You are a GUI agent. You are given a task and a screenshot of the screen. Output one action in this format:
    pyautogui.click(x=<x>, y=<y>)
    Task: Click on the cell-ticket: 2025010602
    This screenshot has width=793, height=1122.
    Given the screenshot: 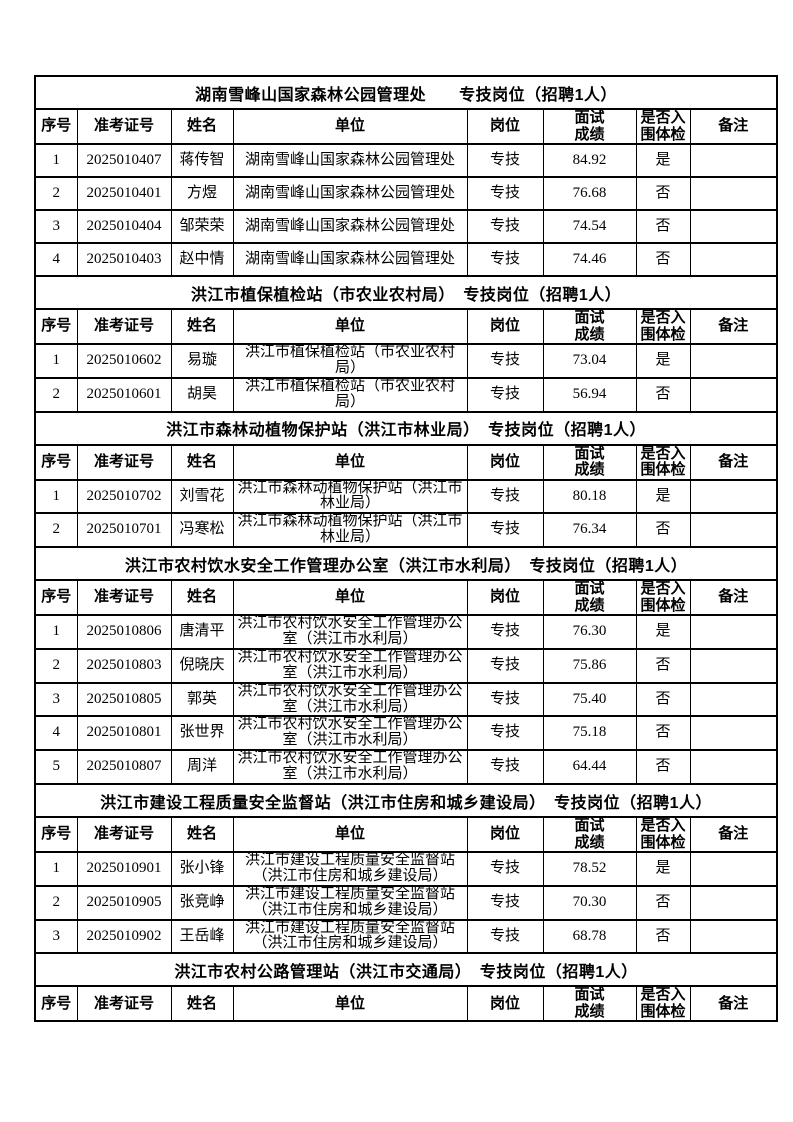 What is the action you would take?
    pyautogui.click(x=124, y=361)
    